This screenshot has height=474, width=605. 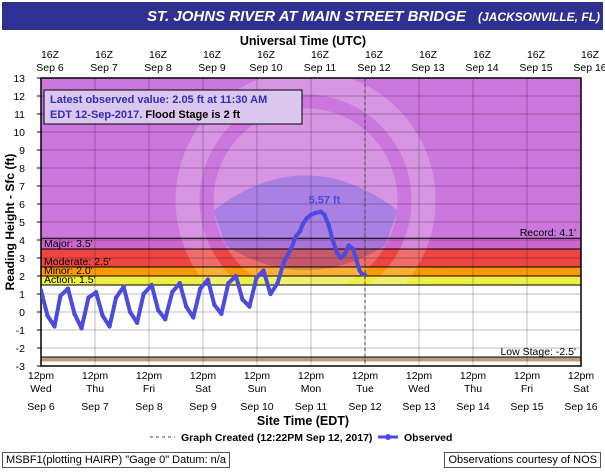 What do you see at coordinates (306, 16) in the screenshot?
I see `chart-title: ST. JOHNS RIVER AT MAIN STREET BRIDGE` at bounding box center [306, 16].